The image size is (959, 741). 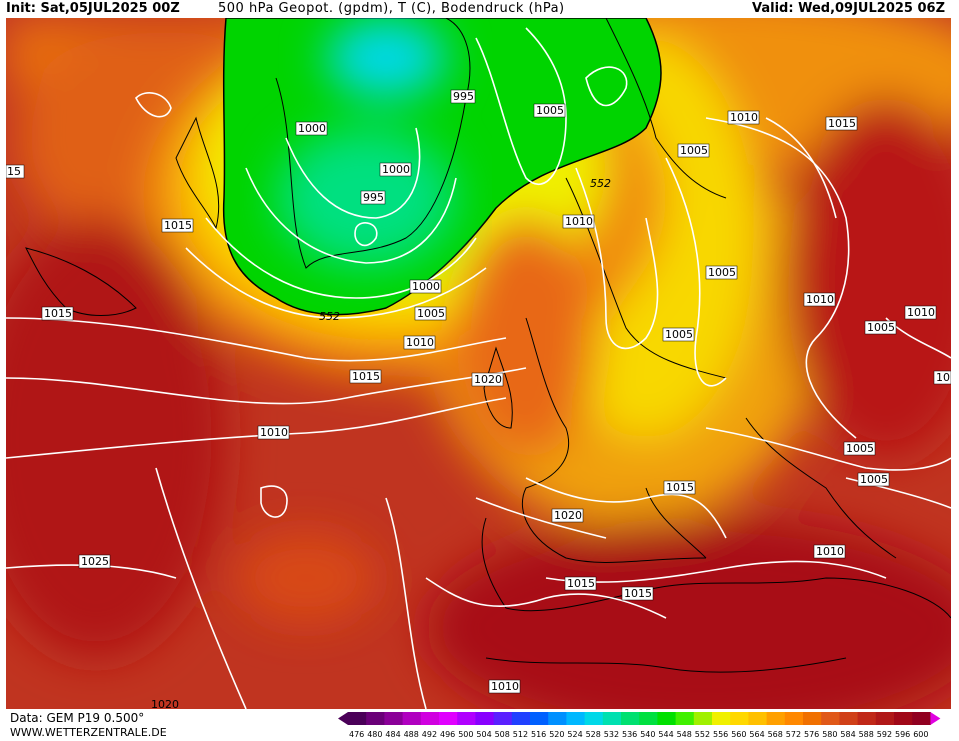 I want to click on website-link: WWW.WETTERZENTRALE.DE, so click(x=88, y=732).